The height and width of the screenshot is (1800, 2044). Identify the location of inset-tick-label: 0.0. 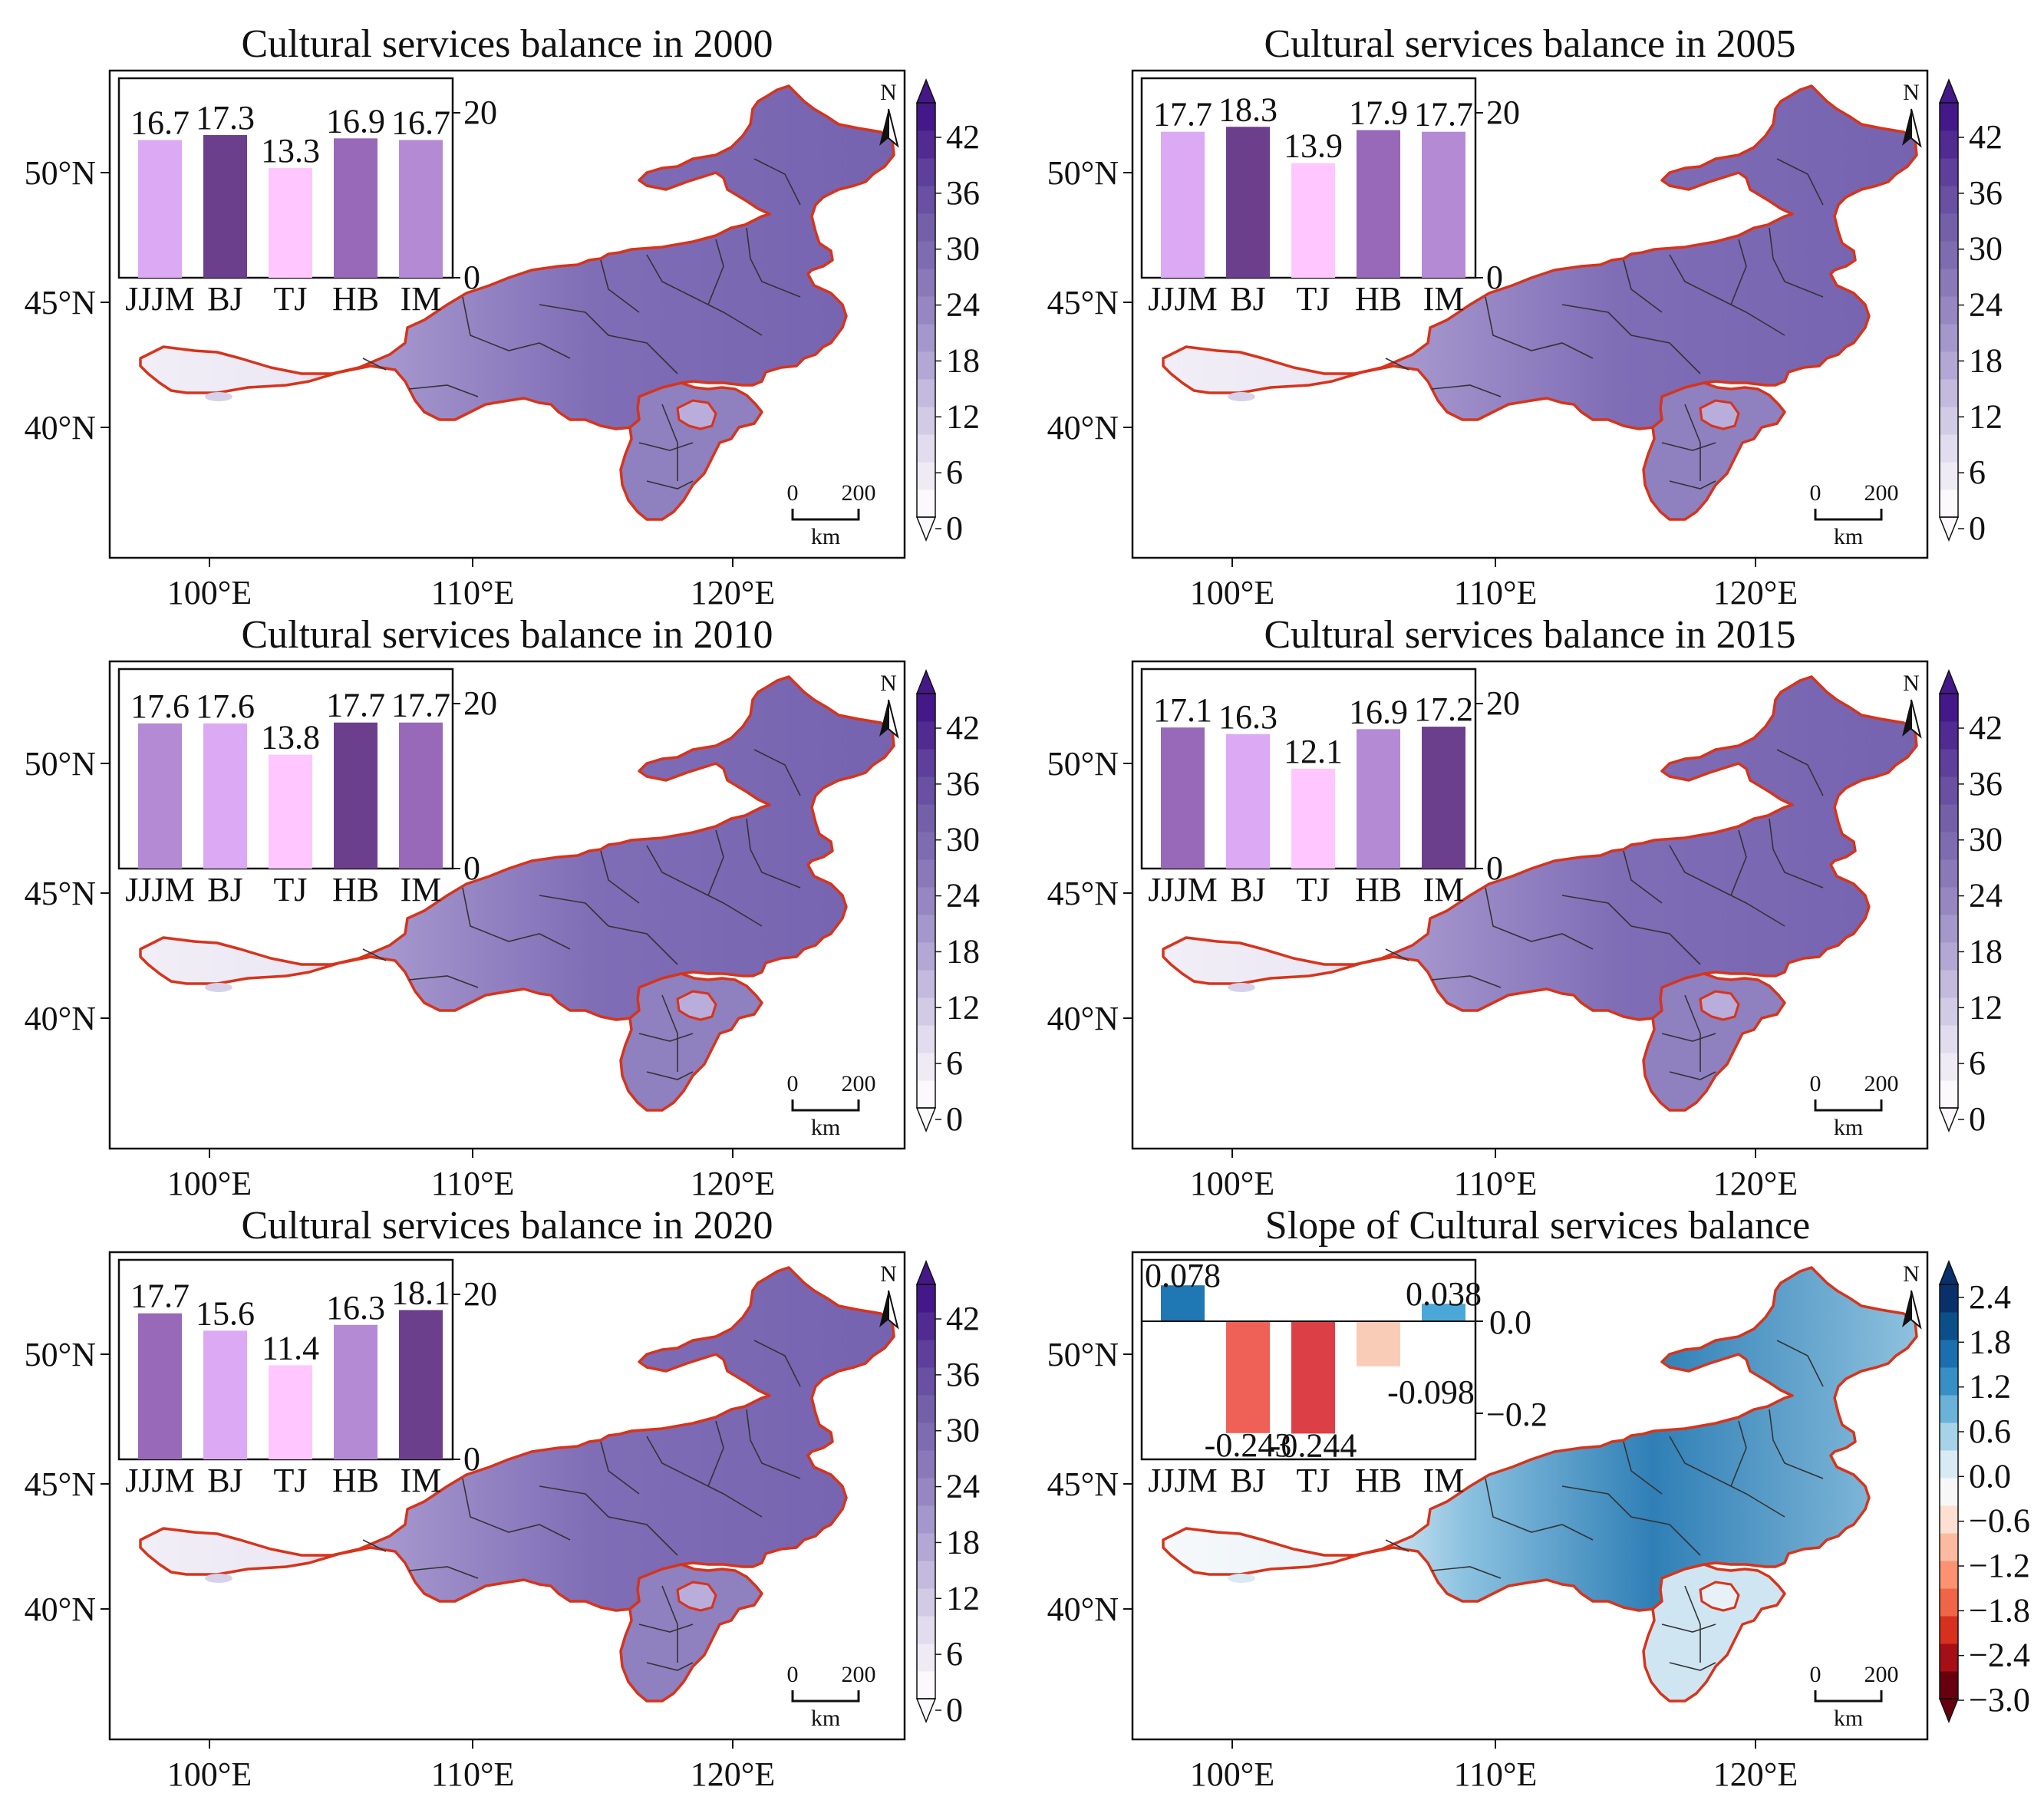
(1510, 1322).